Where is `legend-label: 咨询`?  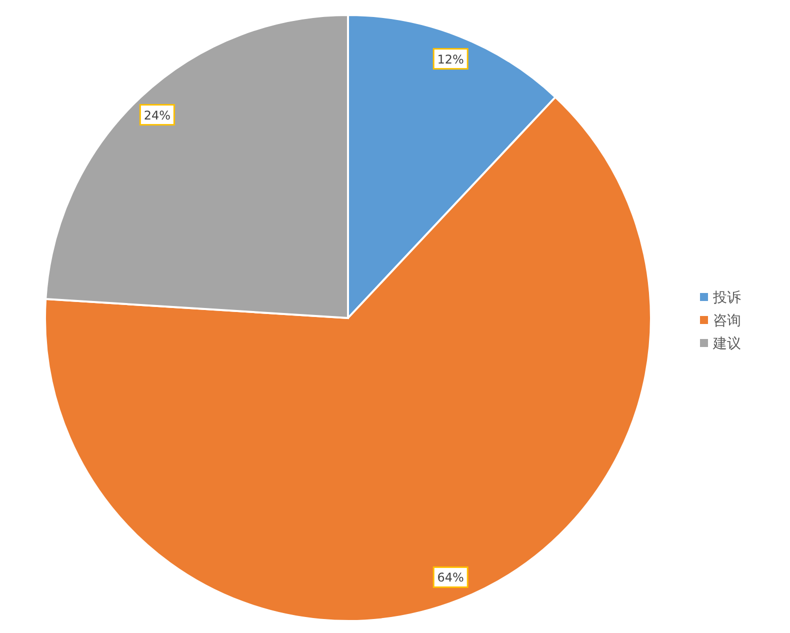
legend-label: 咨询 is located at coordinates (727, 321).